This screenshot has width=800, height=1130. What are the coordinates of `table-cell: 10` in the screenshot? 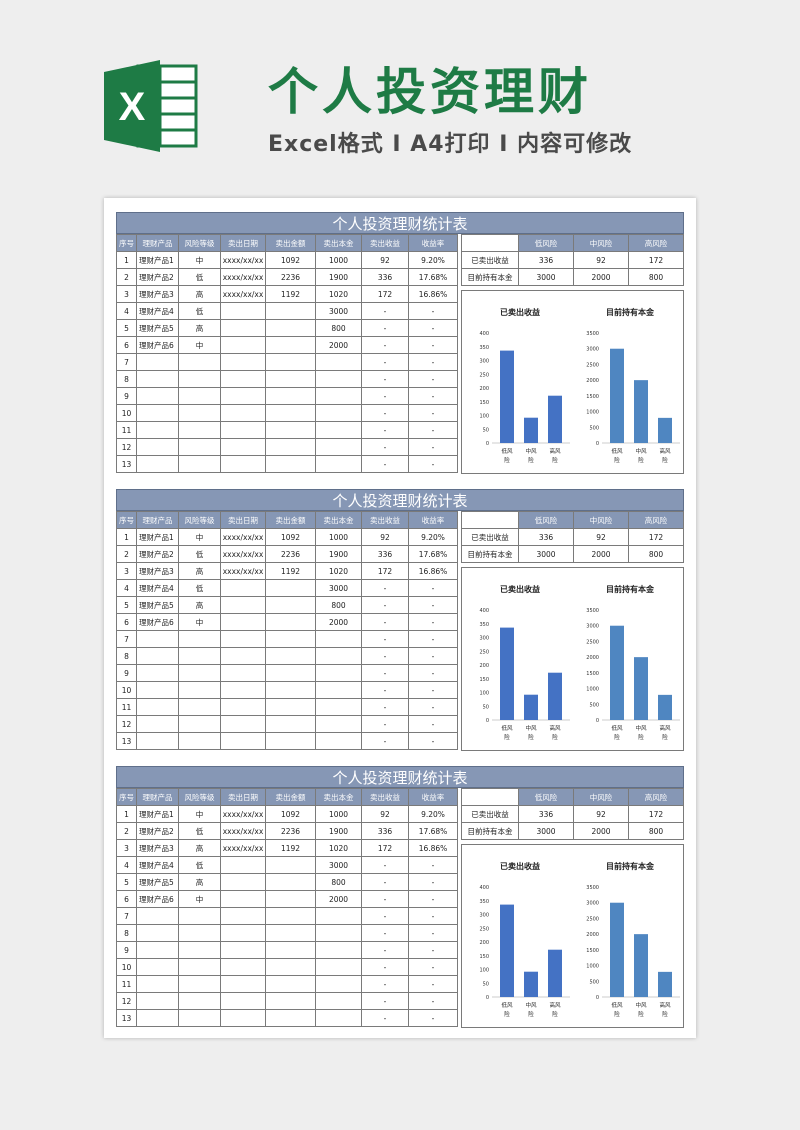 It's located at (126, 967).